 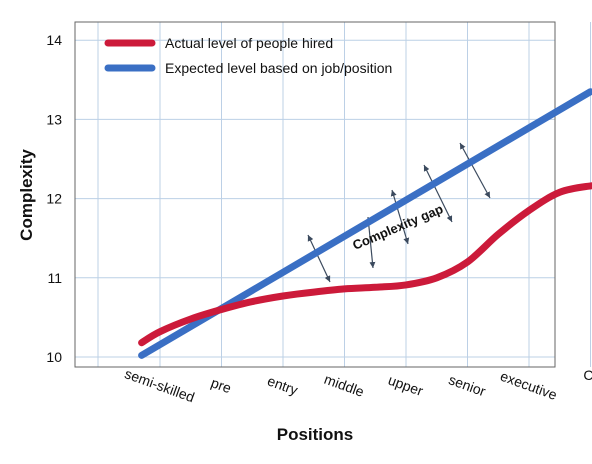 I want to click on legend-label: Expected level based on job/position, so click(x=278, y=68).